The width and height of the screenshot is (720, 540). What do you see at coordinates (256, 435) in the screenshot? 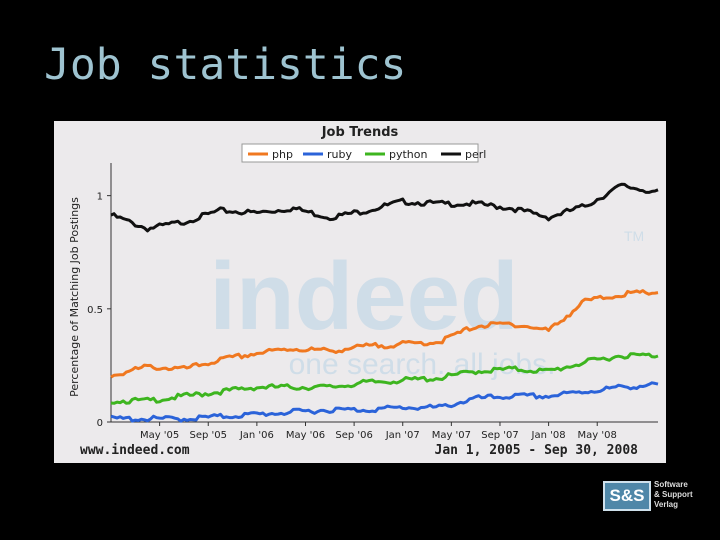
I see `x-tick-label: Jan '06` at bounding box center [256, 435].